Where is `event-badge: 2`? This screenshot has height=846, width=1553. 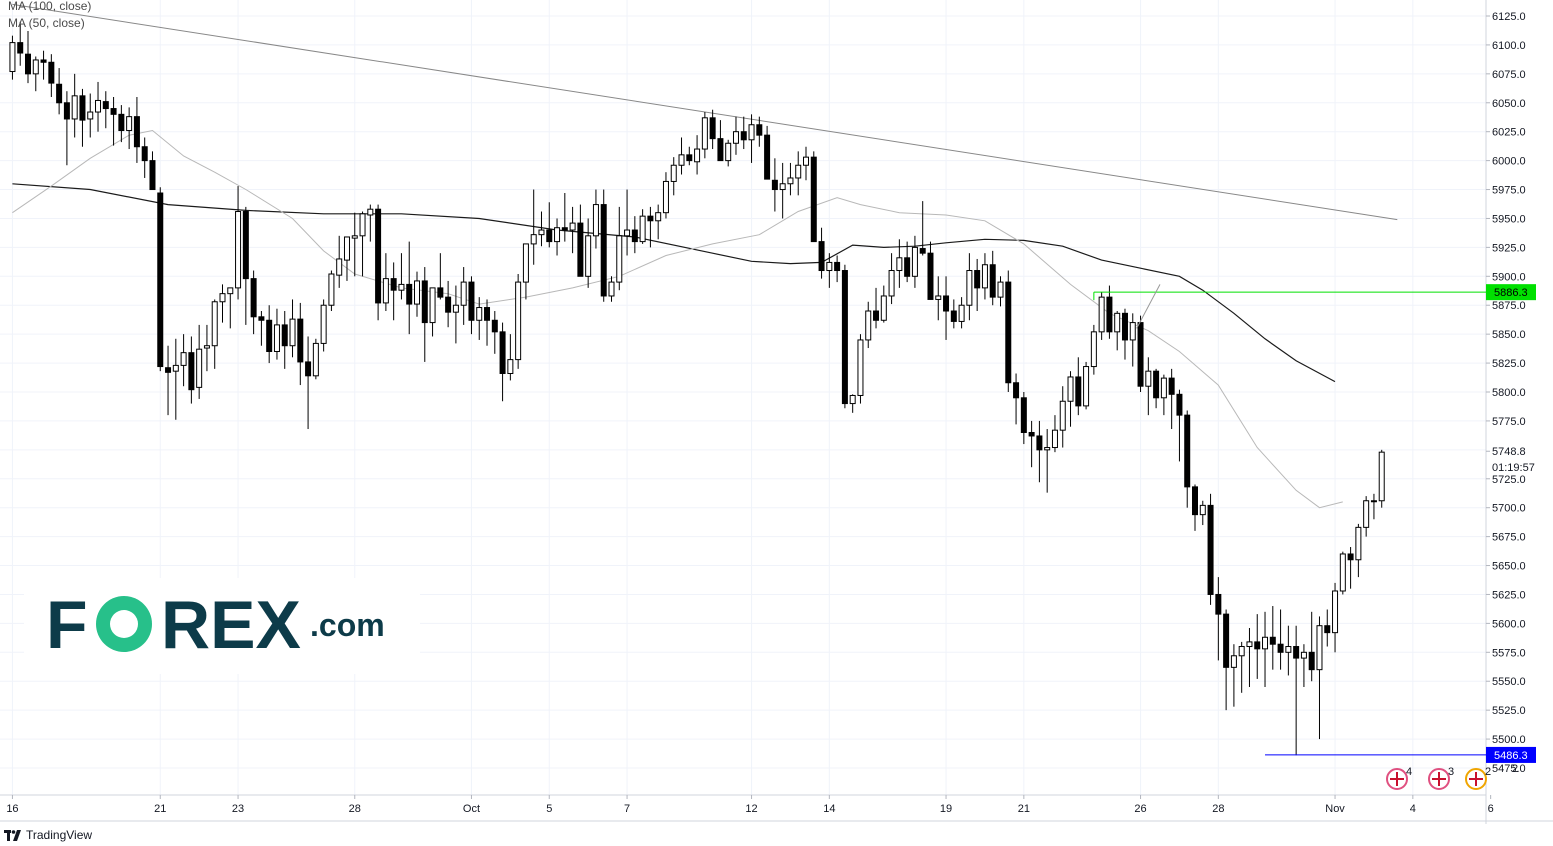 event-badge: 2 is located at coordinates (1478, 778).